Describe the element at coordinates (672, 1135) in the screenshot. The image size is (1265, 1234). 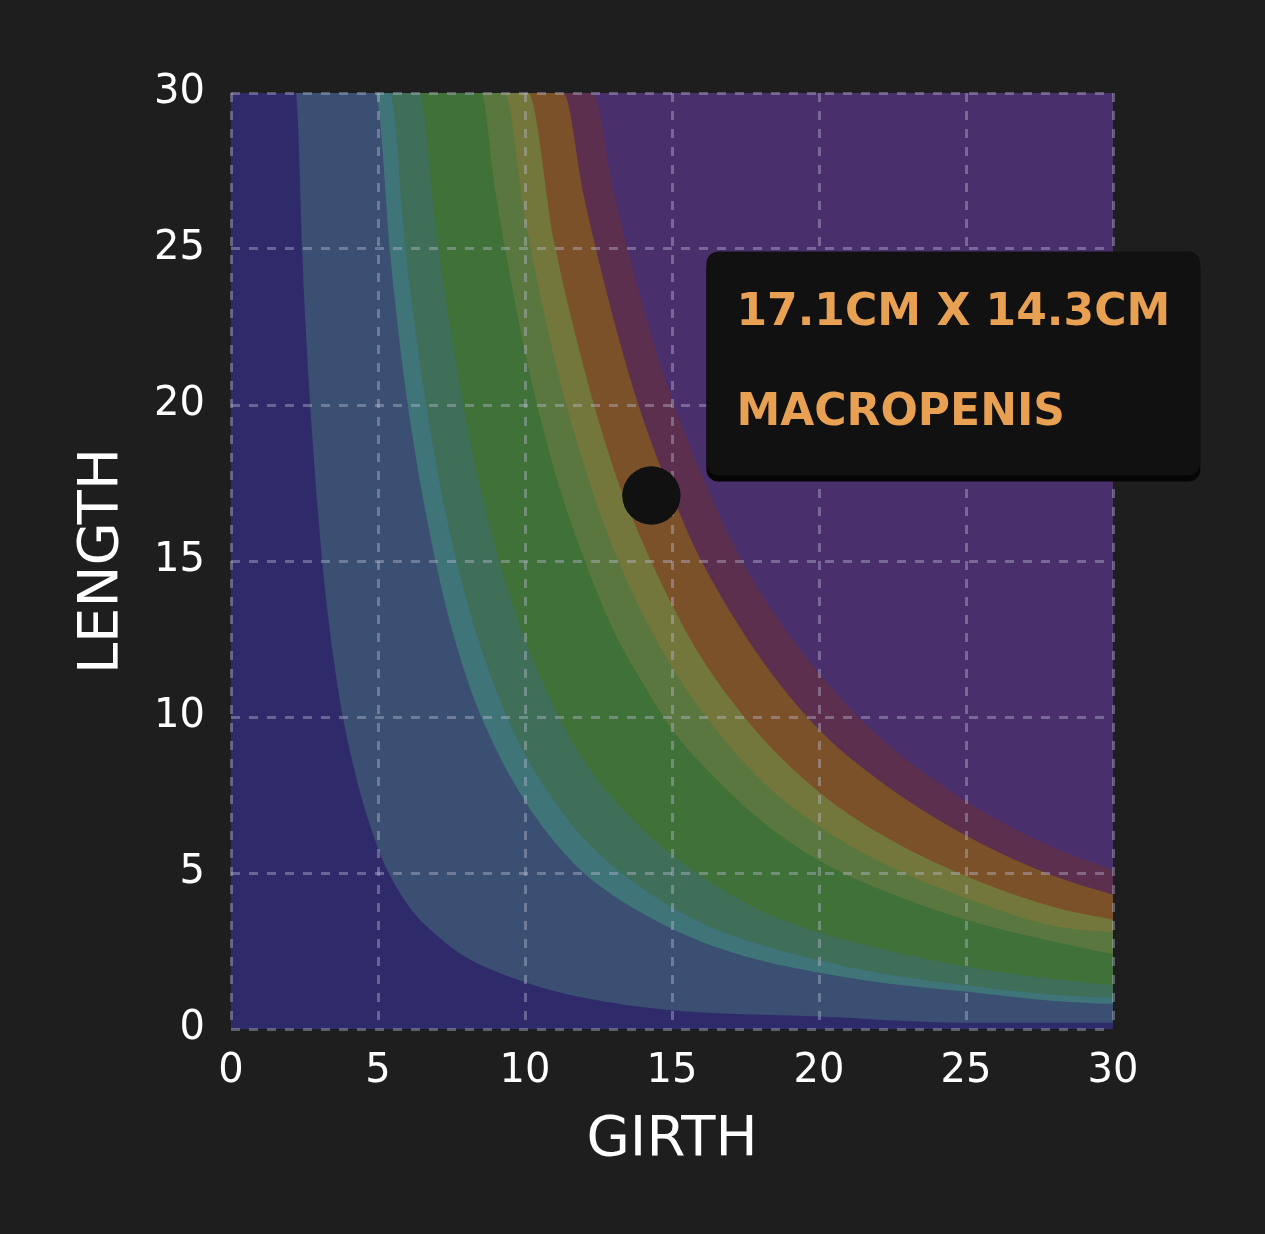
I see `x-axis-title: GIRTH` at that location.